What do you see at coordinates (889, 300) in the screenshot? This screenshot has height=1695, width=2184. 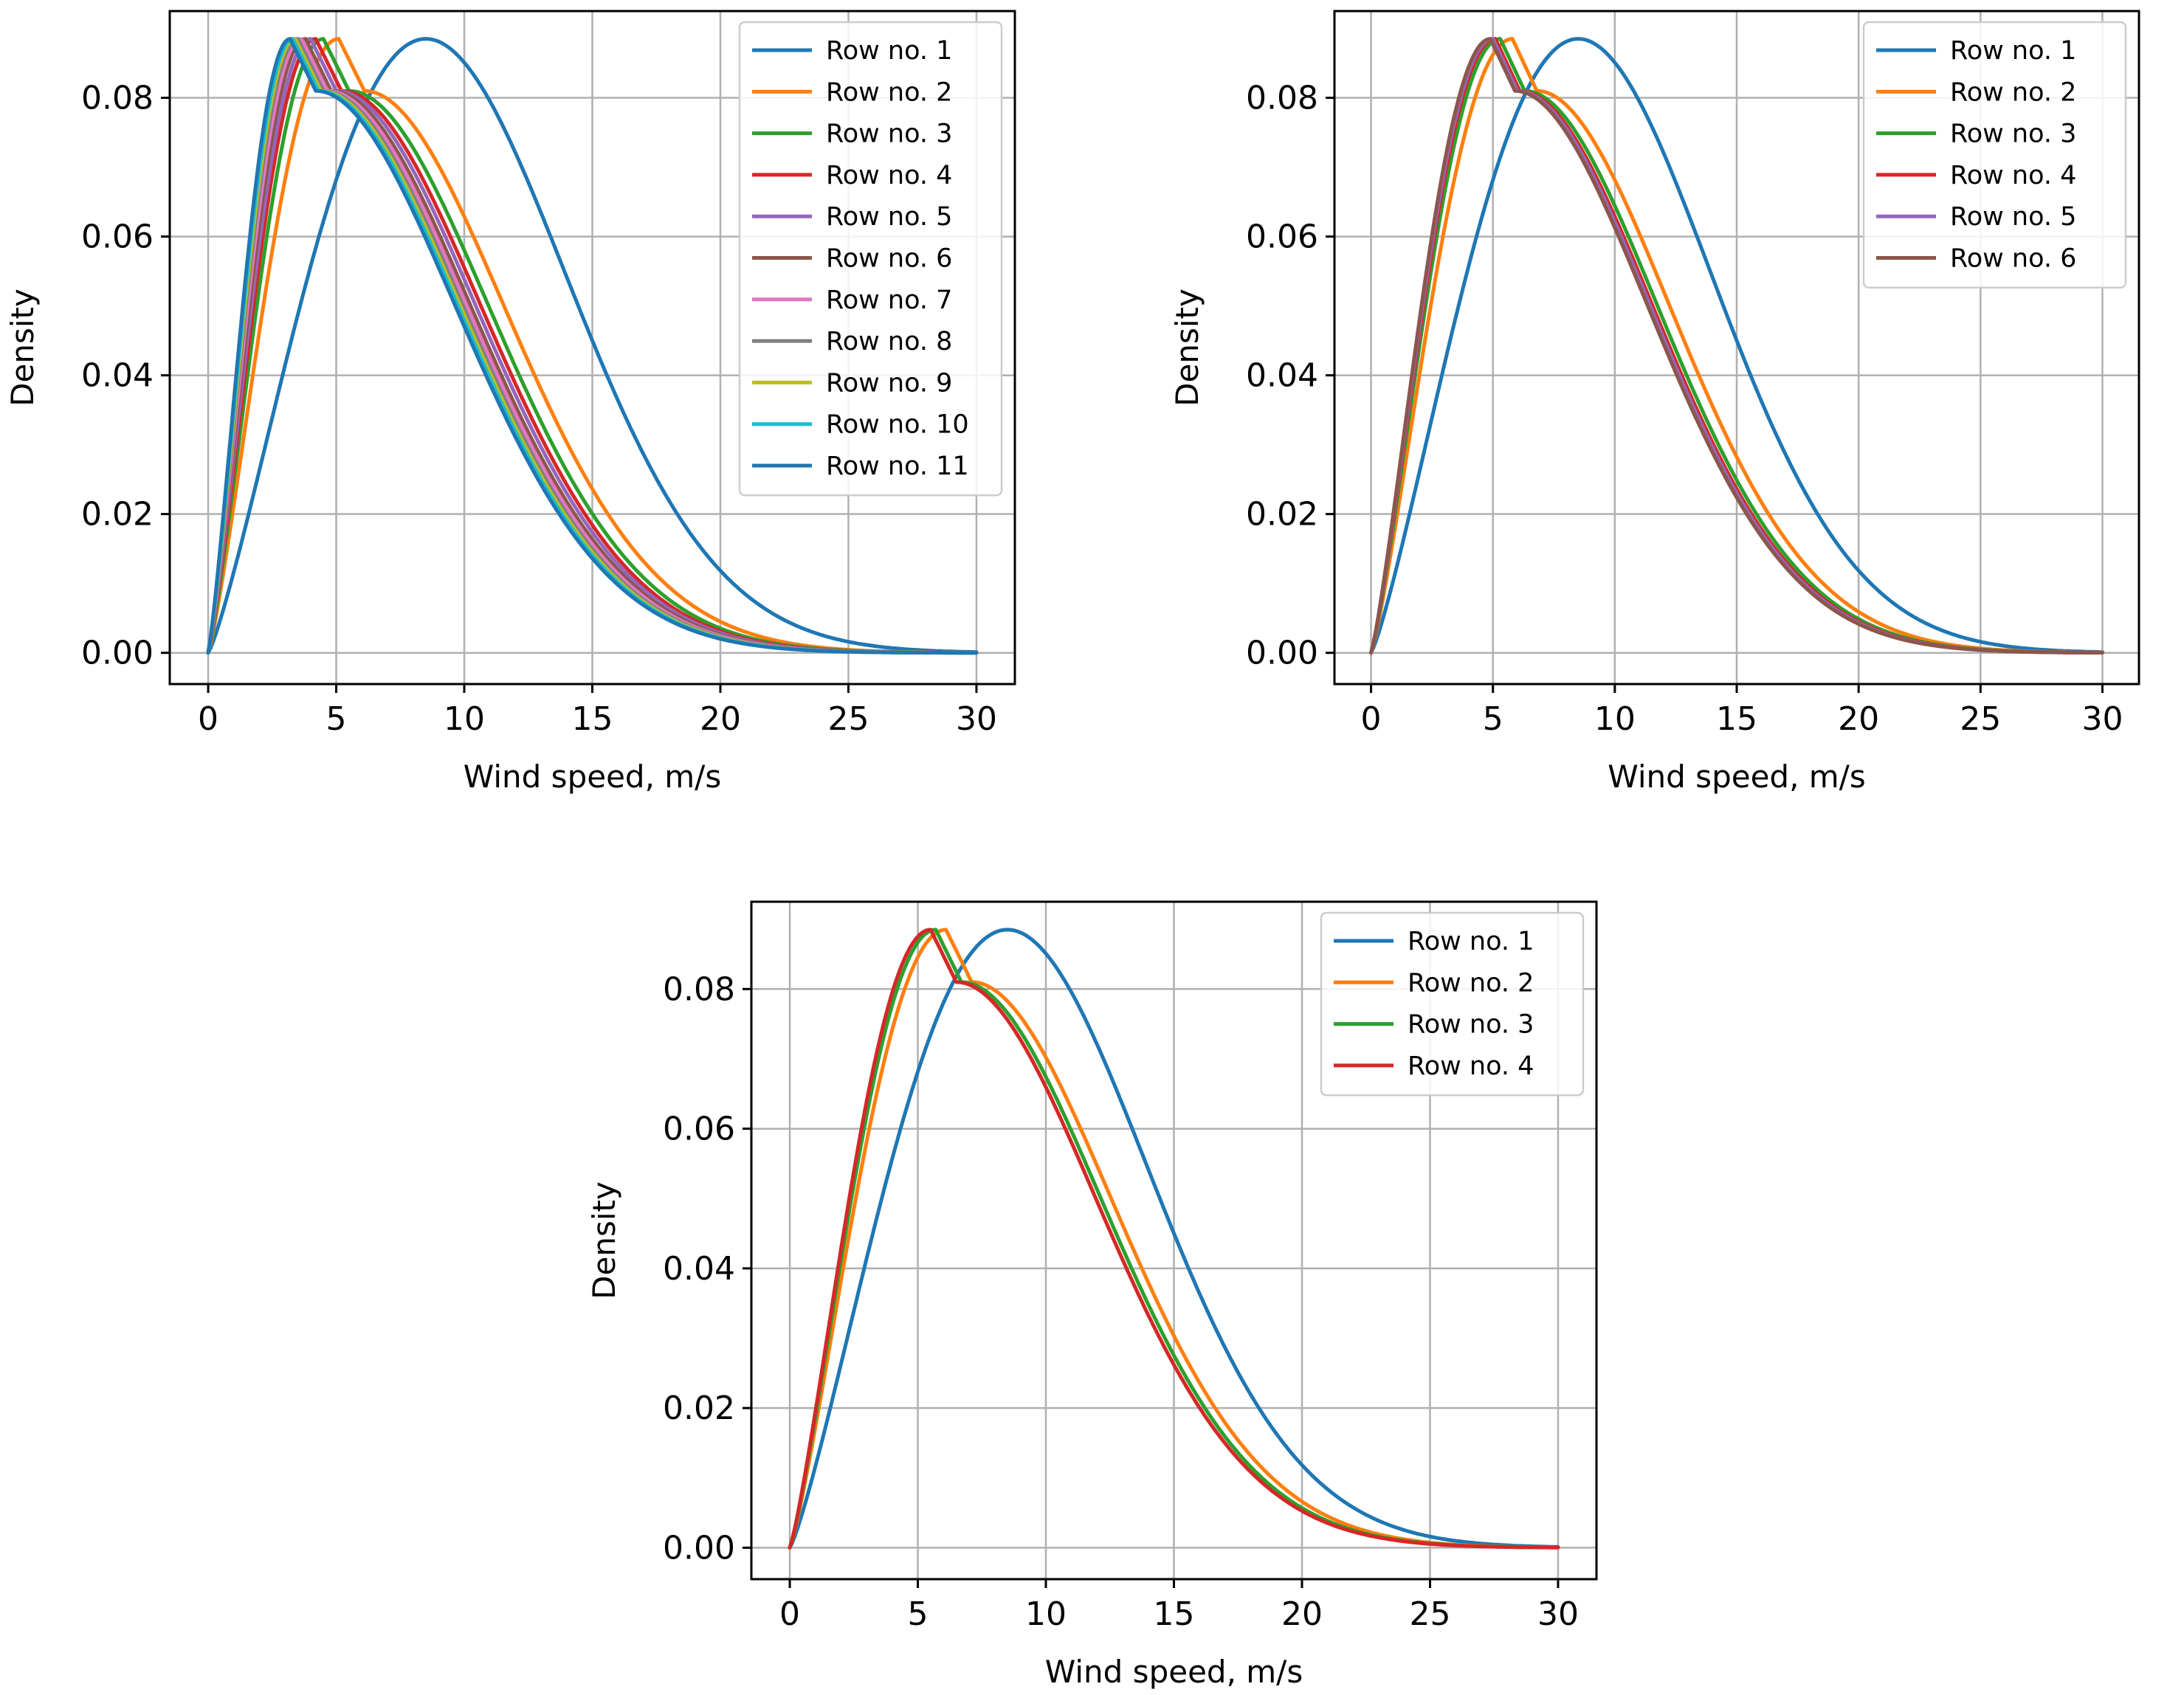 I see `legend-label: Row no. 7` at bounding box center [889, 300].